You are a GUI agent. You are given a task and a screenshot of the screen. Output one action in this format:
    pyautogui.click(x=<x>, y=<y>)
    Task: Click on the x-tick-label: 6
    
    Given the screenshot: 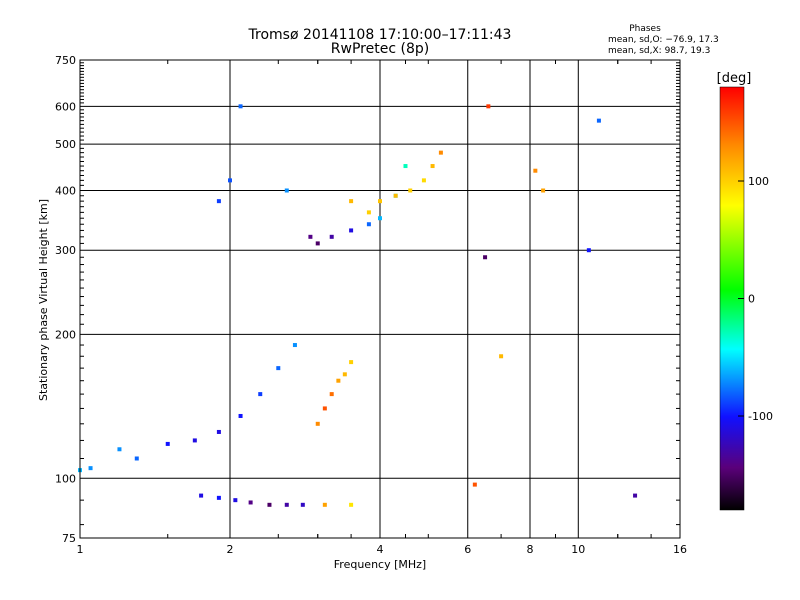 What is the action you would take?
    pyautogui.click(x=467, y=549)
    